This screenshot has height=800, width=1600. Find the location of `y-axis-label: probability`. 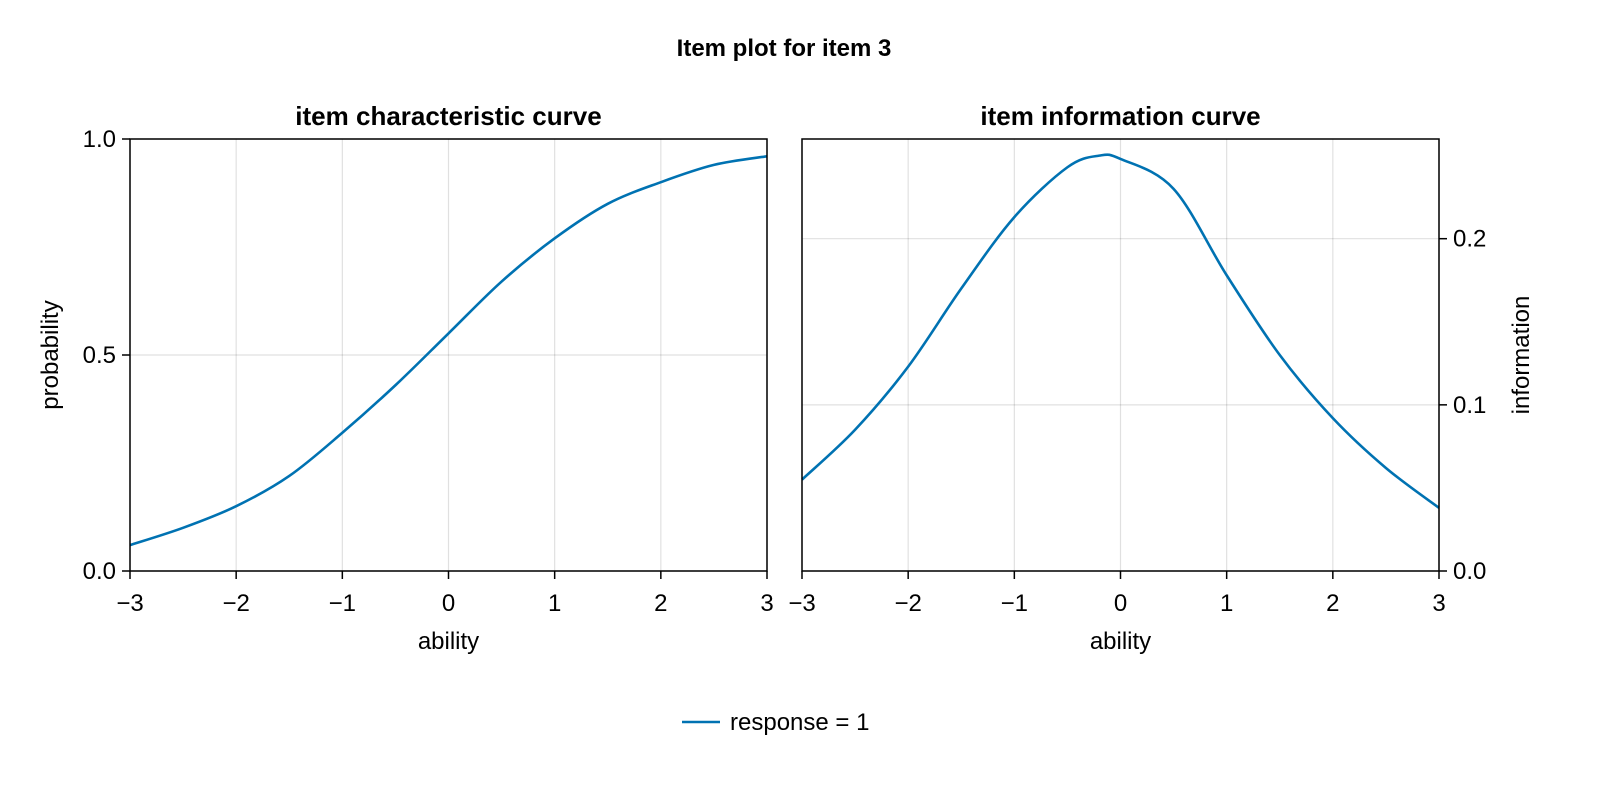

y-axis-label: probability is located at coordinates (50, 354).